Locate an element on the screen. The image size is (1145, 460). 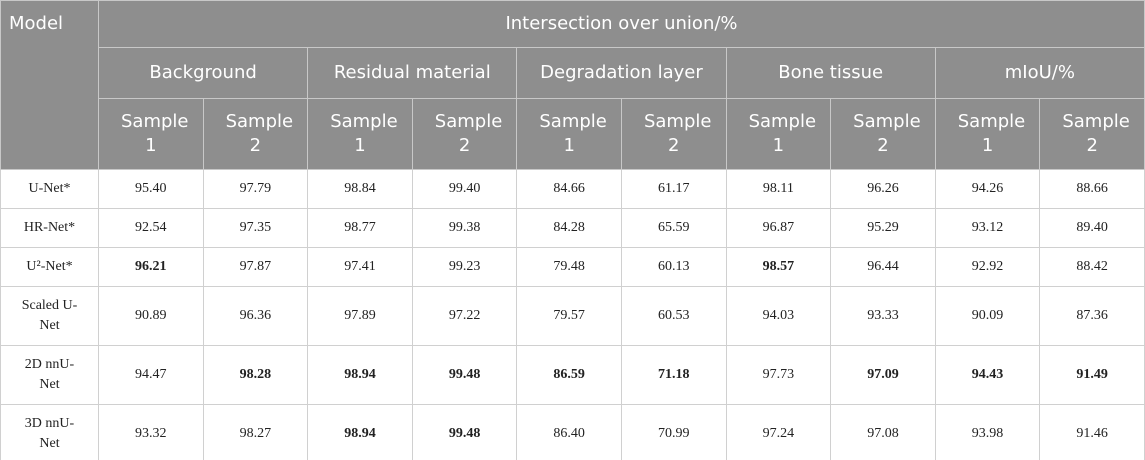
cell: 97.73 is located at coordinates (778, 375).